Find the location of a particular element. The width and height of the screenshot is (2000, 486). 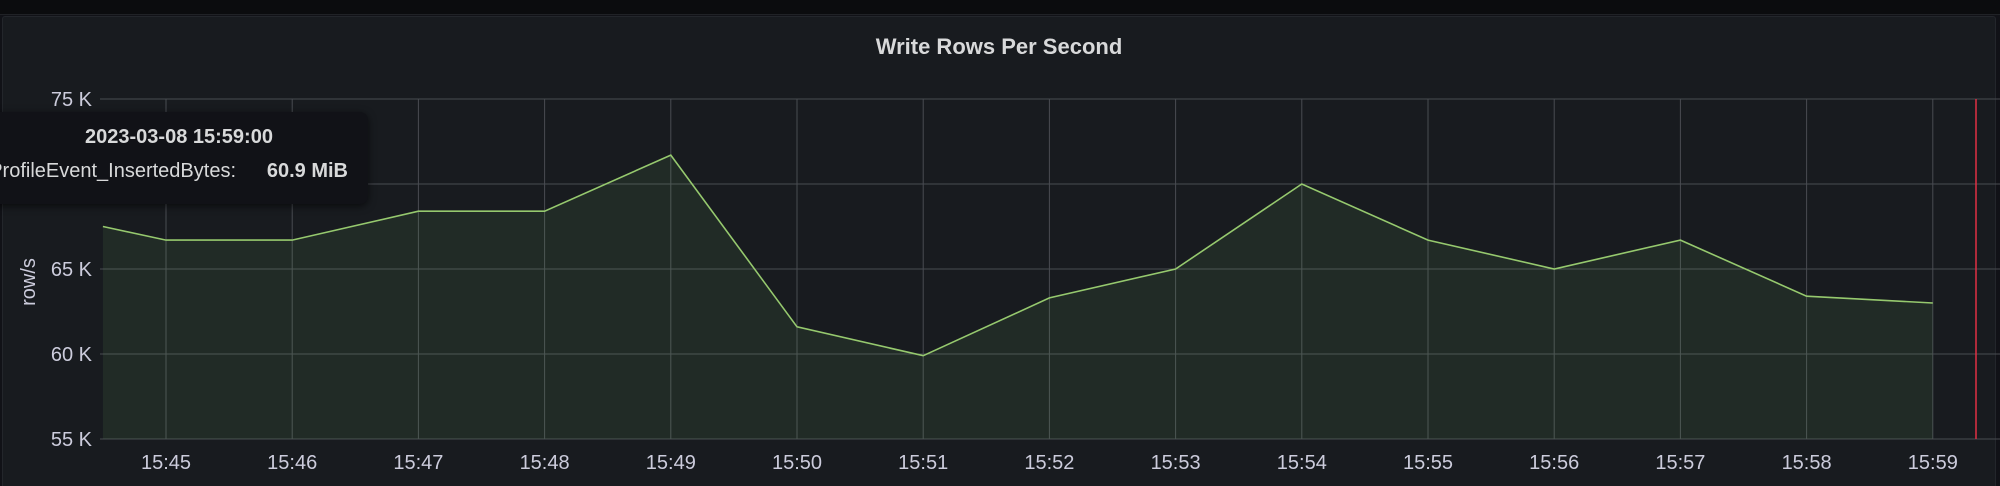

x-tick-label: 15:58 is located at coordinates (1807, 463).